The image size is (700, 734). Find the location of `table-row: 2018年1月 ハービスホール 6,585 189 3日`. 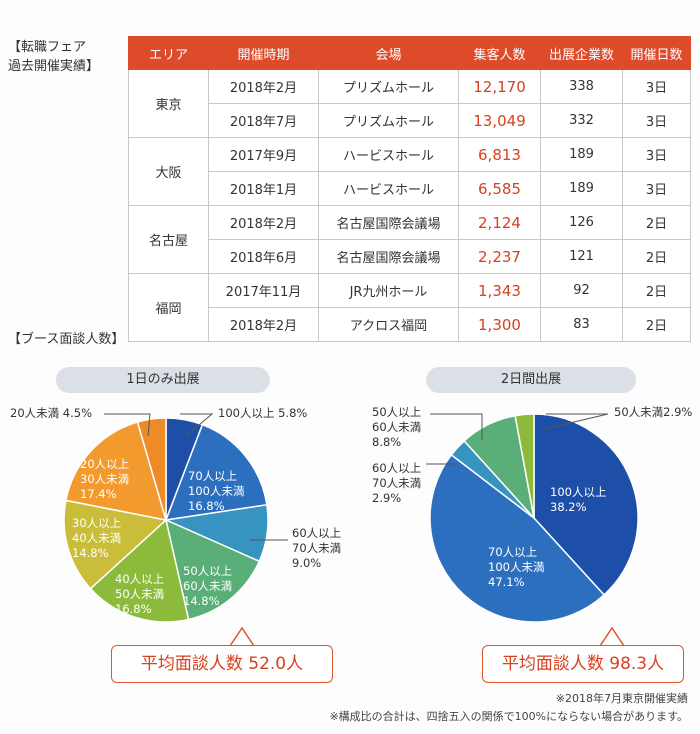

table-row: 2018年1月 ハービスホール 6,585 189 3日 is located at coordinates (410, 188).